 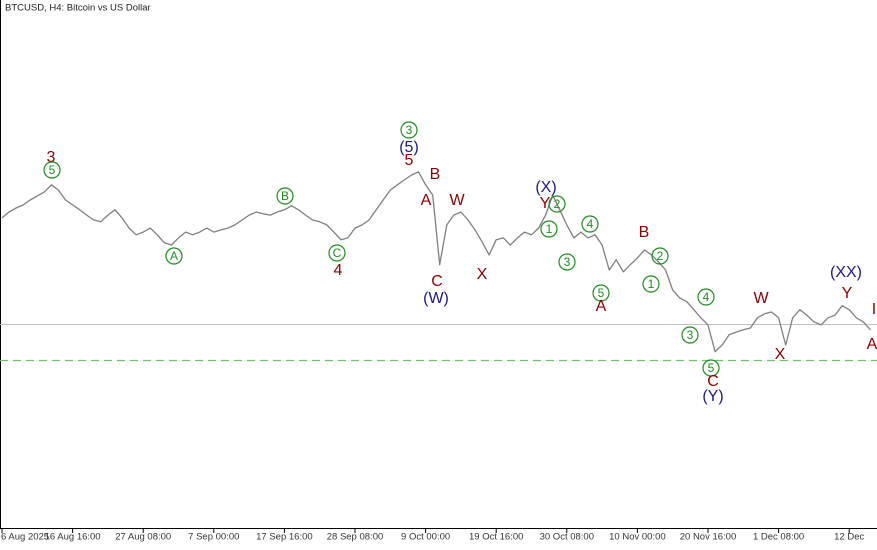 I want to click on x-tick-label: 16 Aug 16:00, so click(x=73, y=537).